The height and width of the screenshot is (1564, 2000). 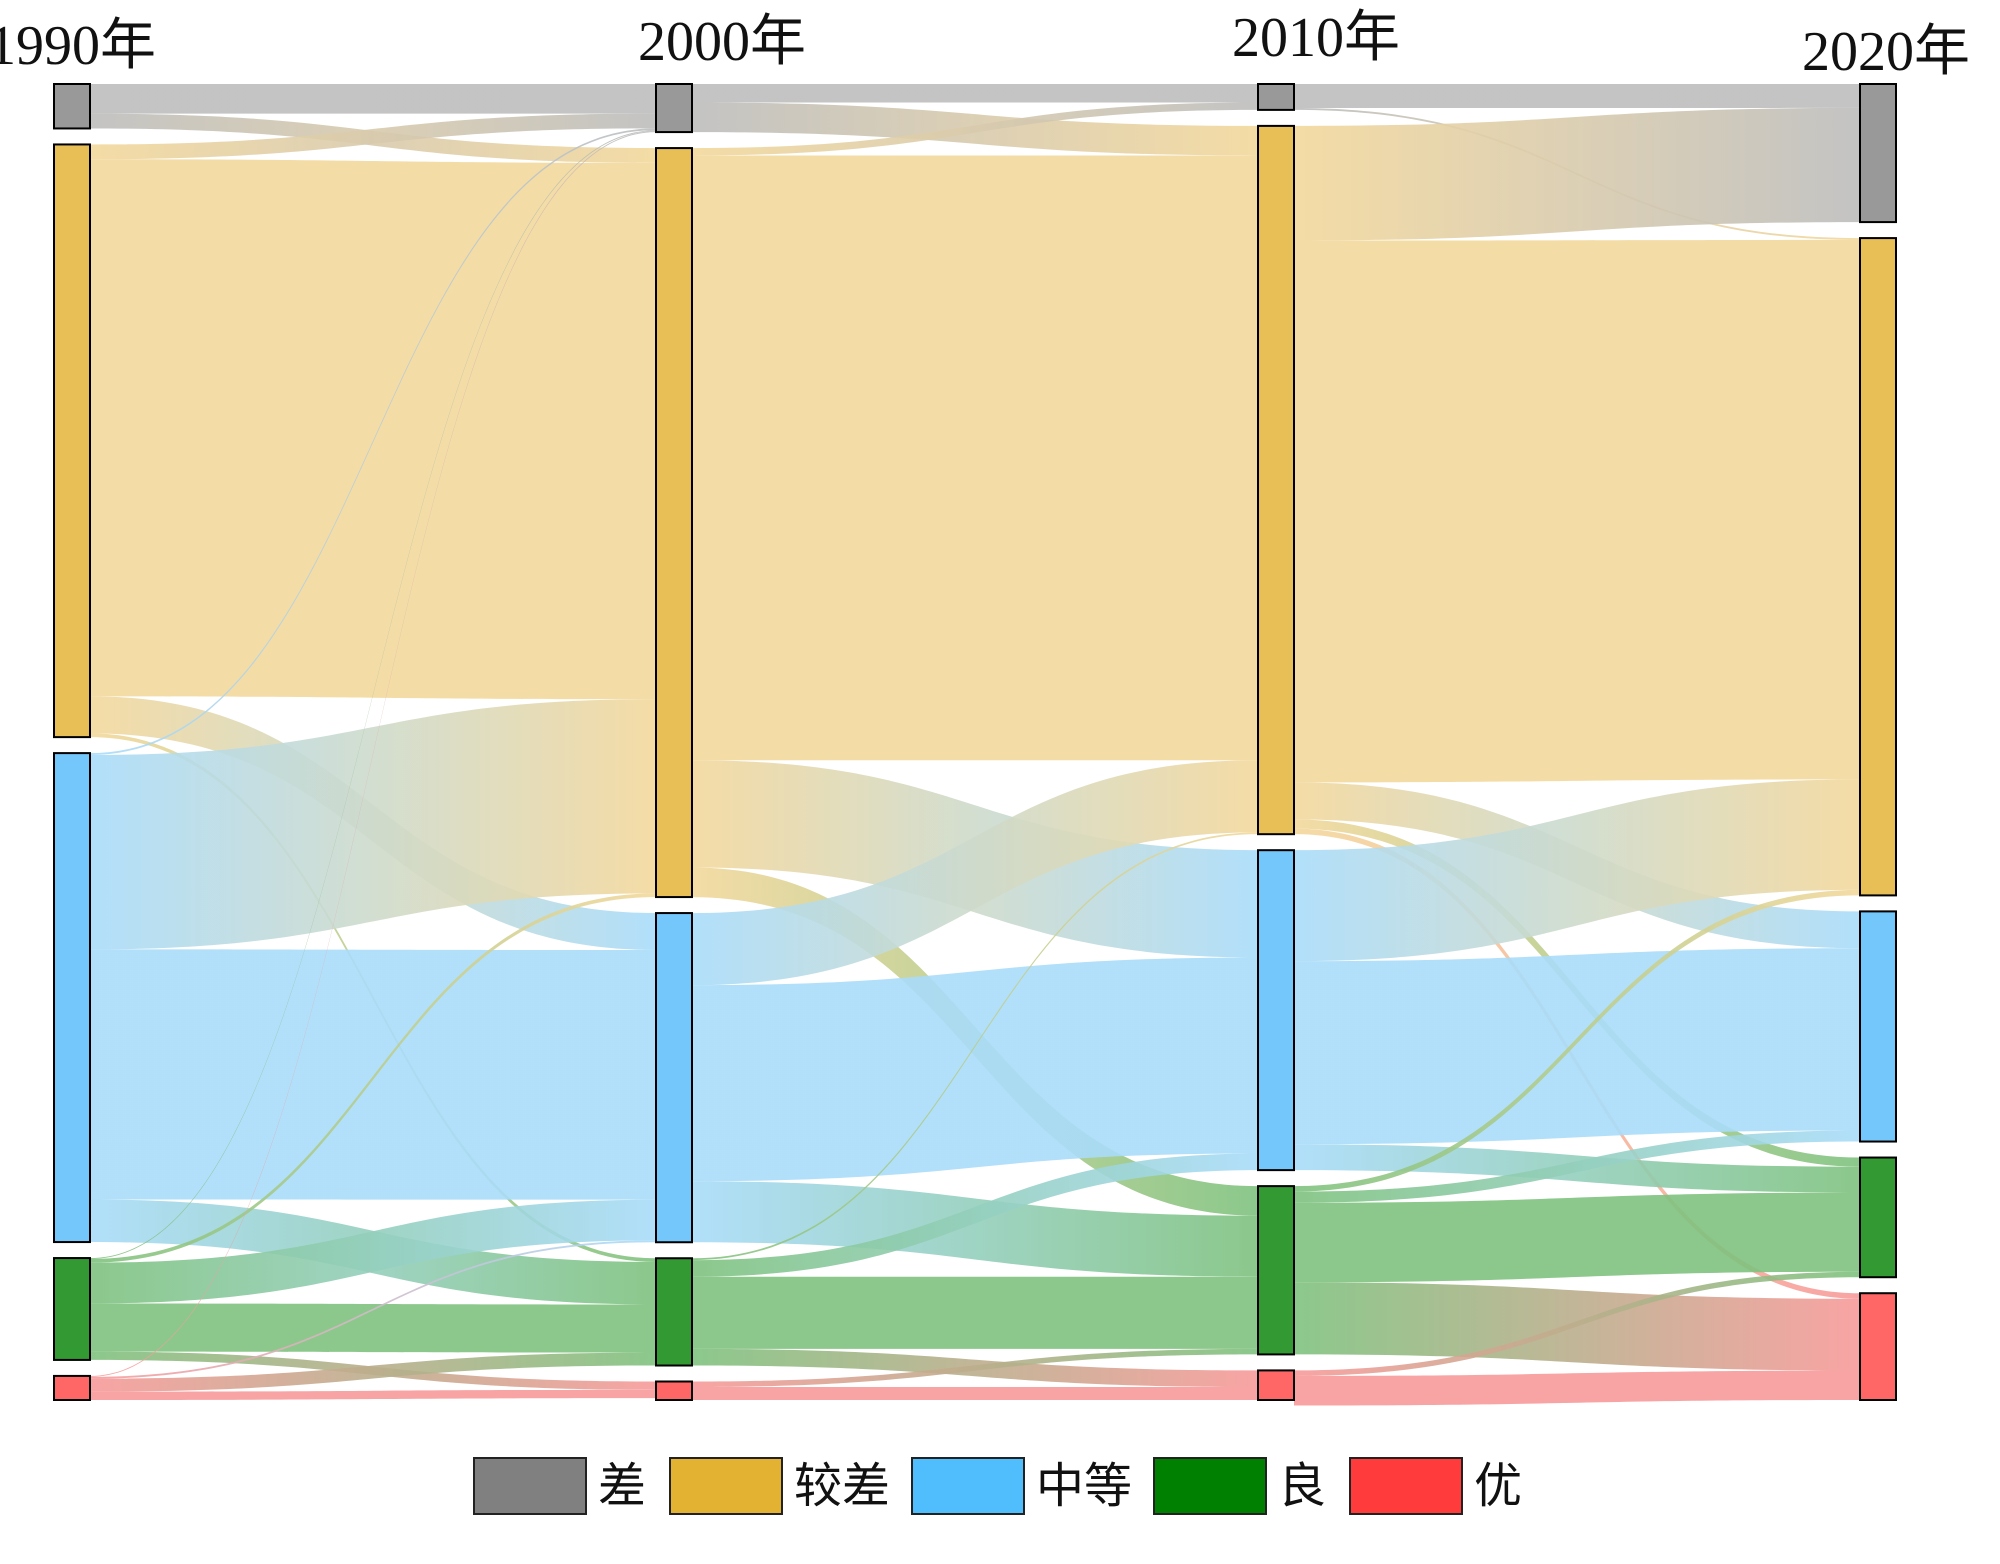 What do you see at coordinates (975, 1229) in the screenshot?
I see `flow-1-zhongdeng-to-liang` at bounding box center [975, 1229].